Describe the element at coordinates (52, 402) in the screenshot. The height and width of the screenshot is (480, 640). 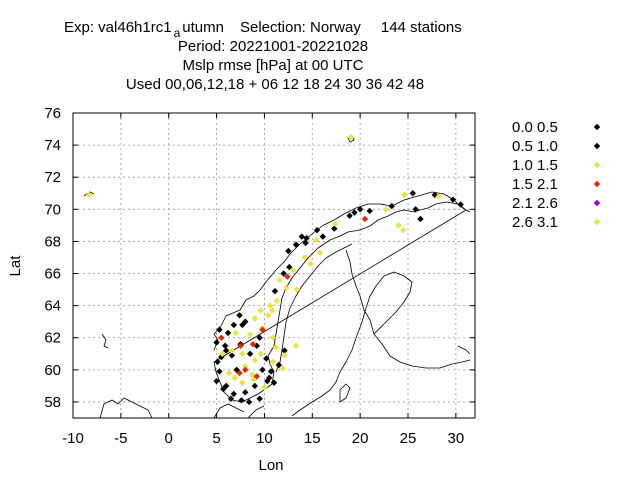
I see `y-tick-label: 58` at that location.